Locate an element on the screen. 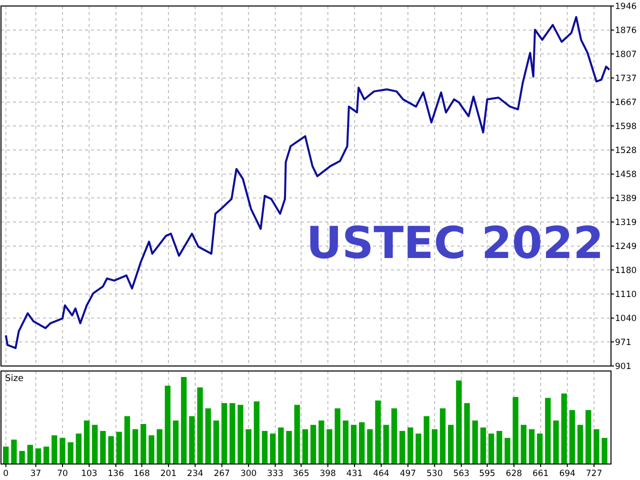 This screenshot has height=480, width=640. y-tick-label: 1389 is located at coordinates (626, 199).